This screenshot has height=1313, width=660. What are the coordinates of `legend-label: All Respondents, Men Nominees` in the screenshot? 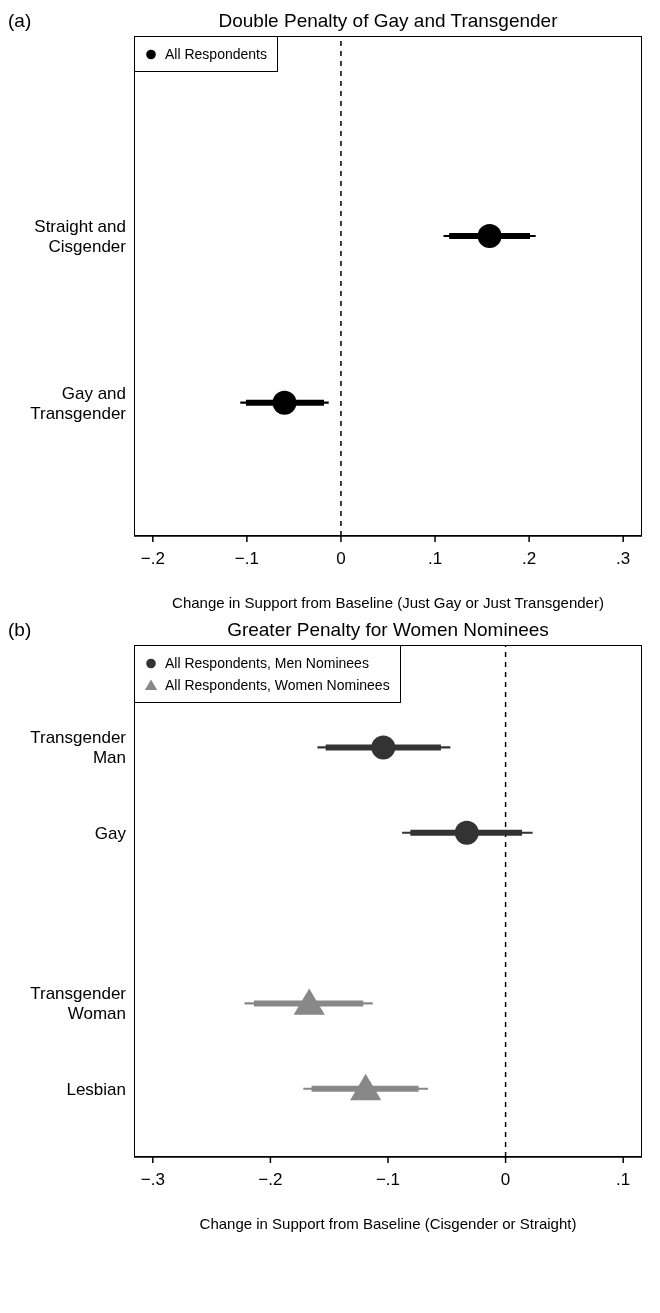 It's located at (267, 663).